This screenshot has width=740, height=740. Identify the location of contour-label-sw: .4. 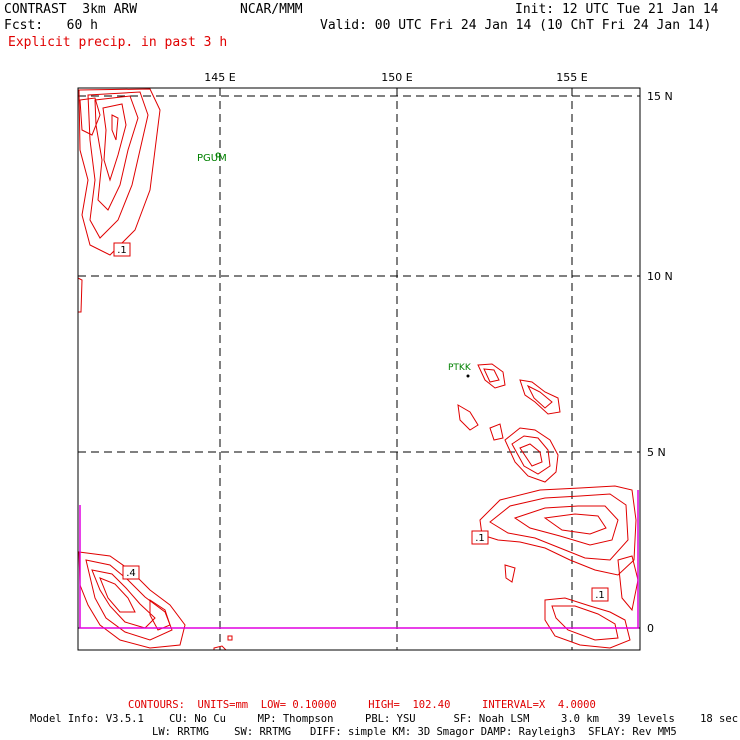
(131, 573).